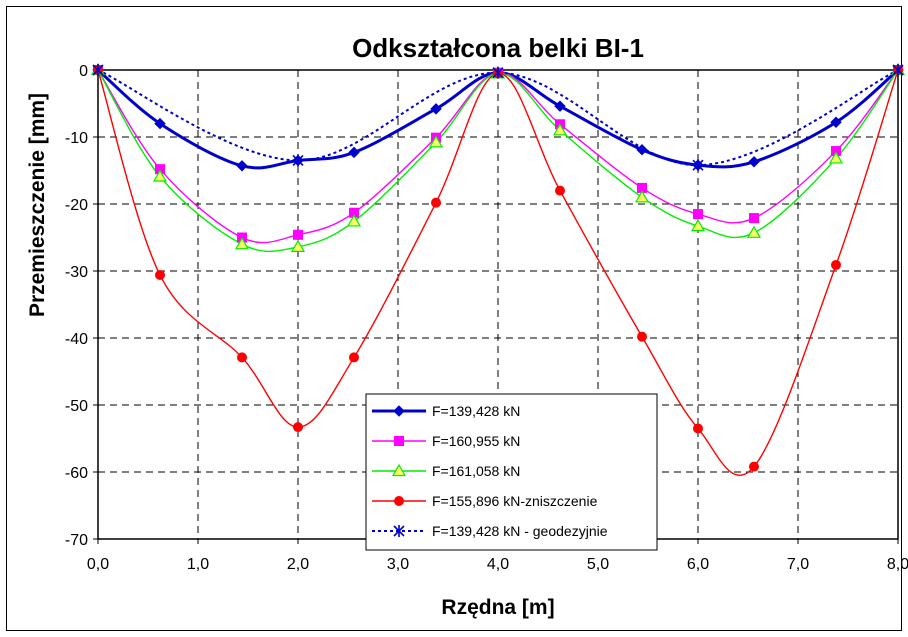 The image size is (908, 637). Describe the element at coordinates (798, 564) in the screenshot. I see `x-tick-label: 7,0` at that location.